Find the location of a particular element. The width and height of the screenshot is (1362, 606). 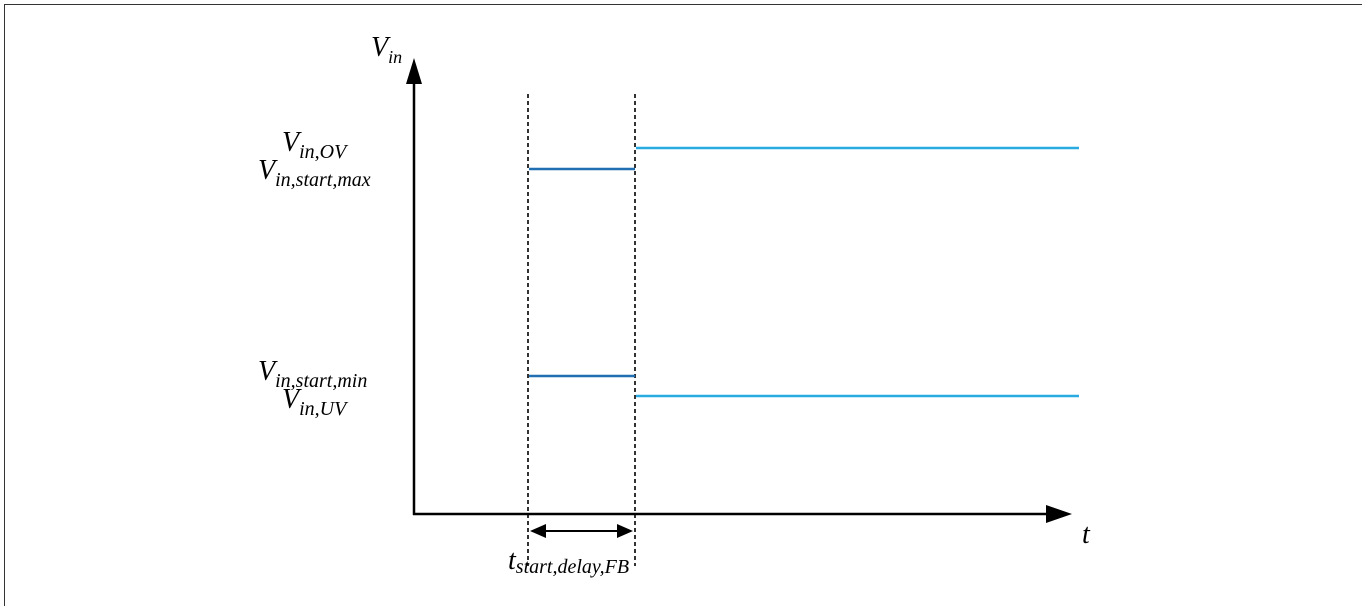

x-axis-arrowhead is located at coordinates (1059, 514).